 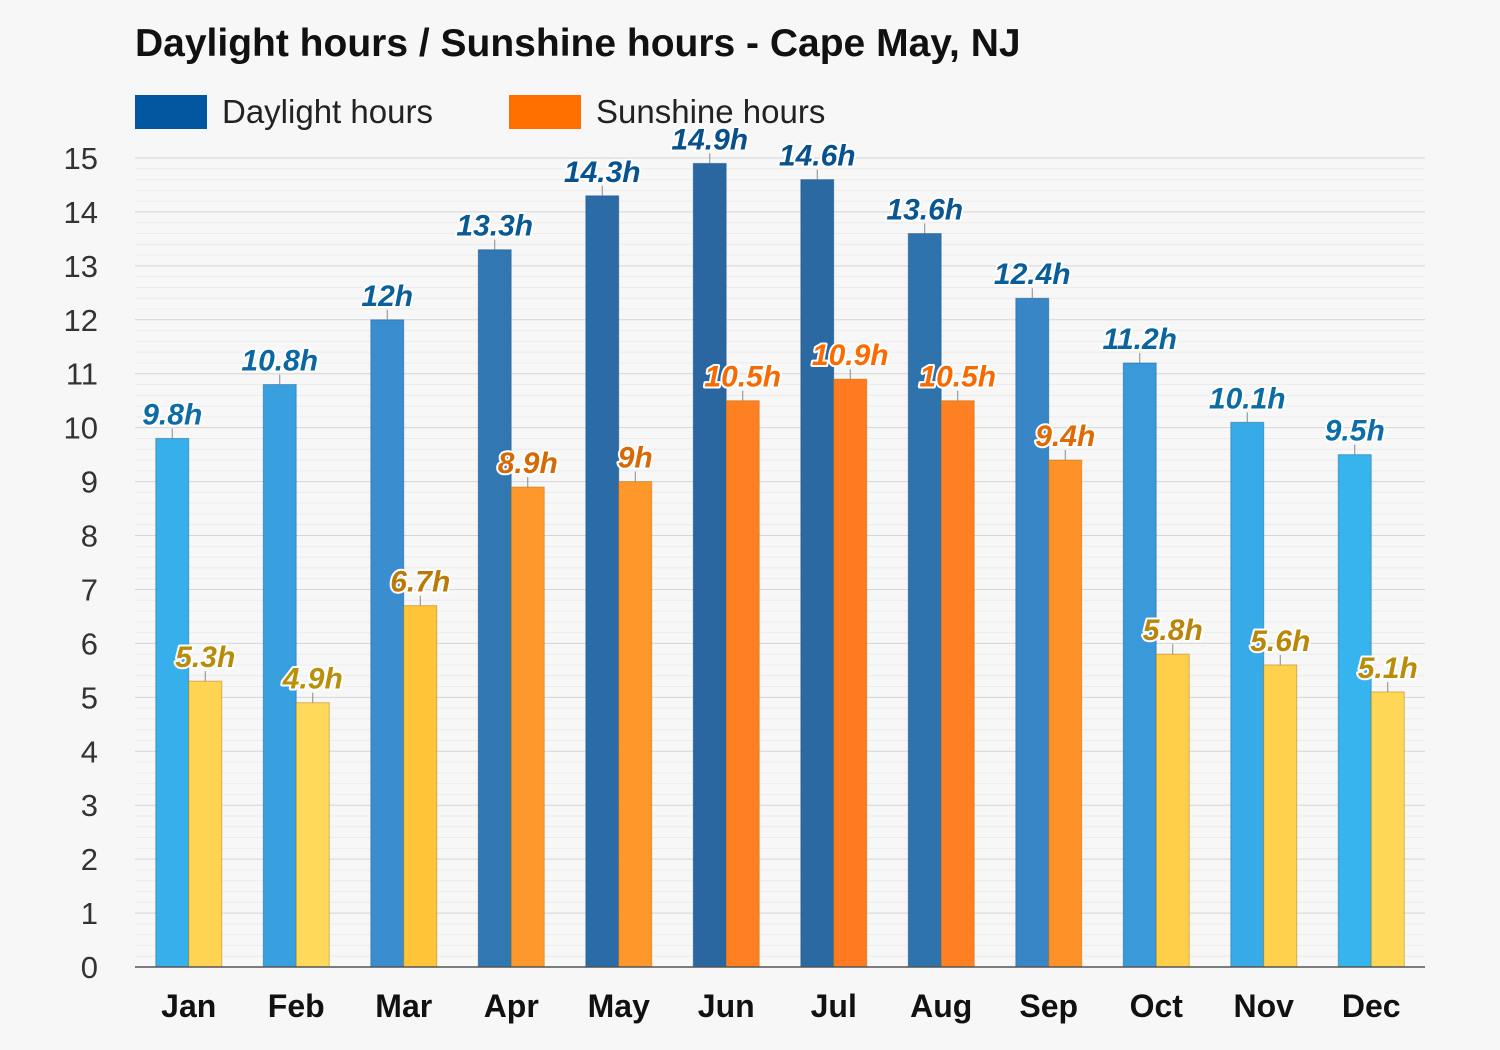 What do you see at coordinates (89, 913) in the screenshot?
I see `y-tick-label: 1` at bounding box center [89, 913].